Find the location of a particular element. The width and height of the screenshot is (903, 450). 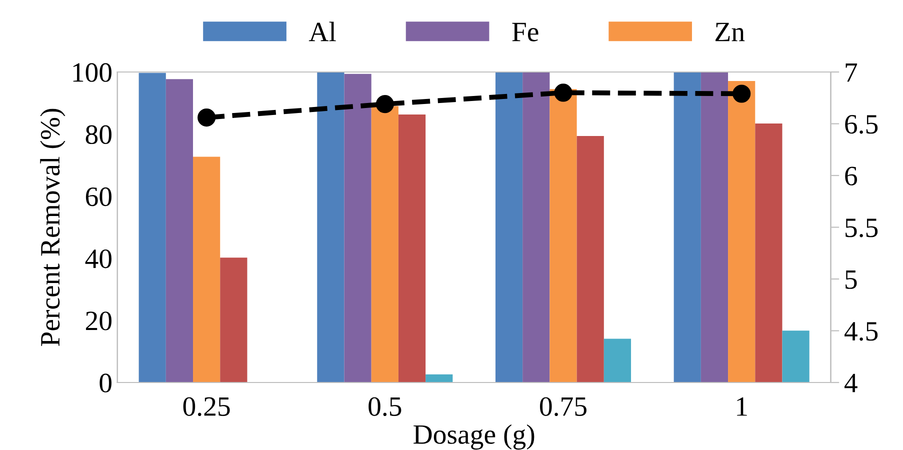

y2-tick-label: 4 is located at coordinates (851, 383).